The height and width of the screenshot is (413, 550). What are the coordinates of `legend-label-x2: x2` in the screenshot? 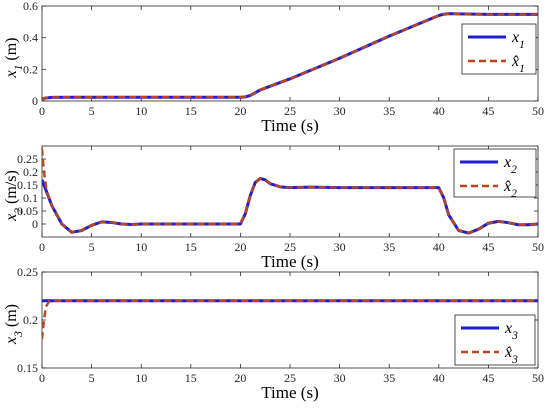 It's located at (510, 165).